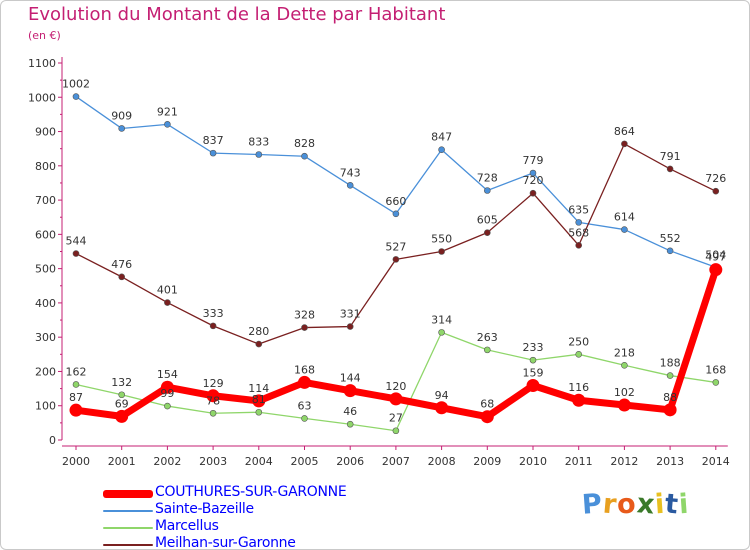 This screenshot has width=750, height=550. What do you see at coordinates (167, 374) in the screenshot?
I see `data-label: 154` at bounding box center [167, 374].